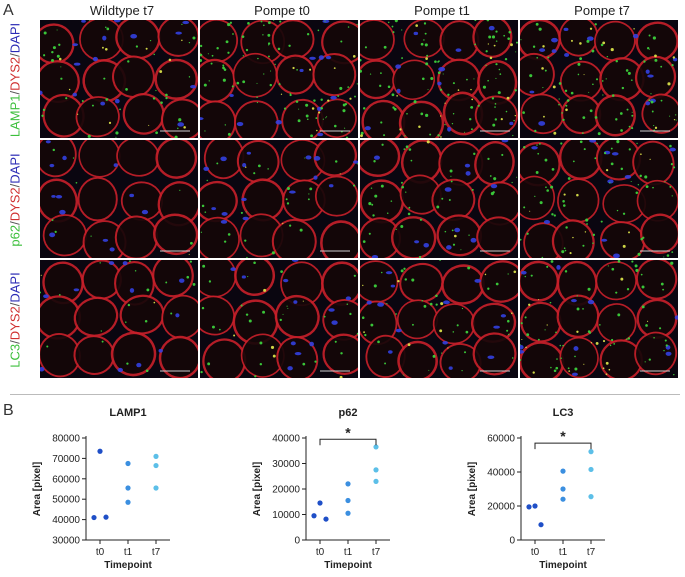 The image size is (685, 577). What do you see at coordinates (66, 439) in the screenshot?
I see `y-tick-label: 80000` at bounding box center [66, 439].